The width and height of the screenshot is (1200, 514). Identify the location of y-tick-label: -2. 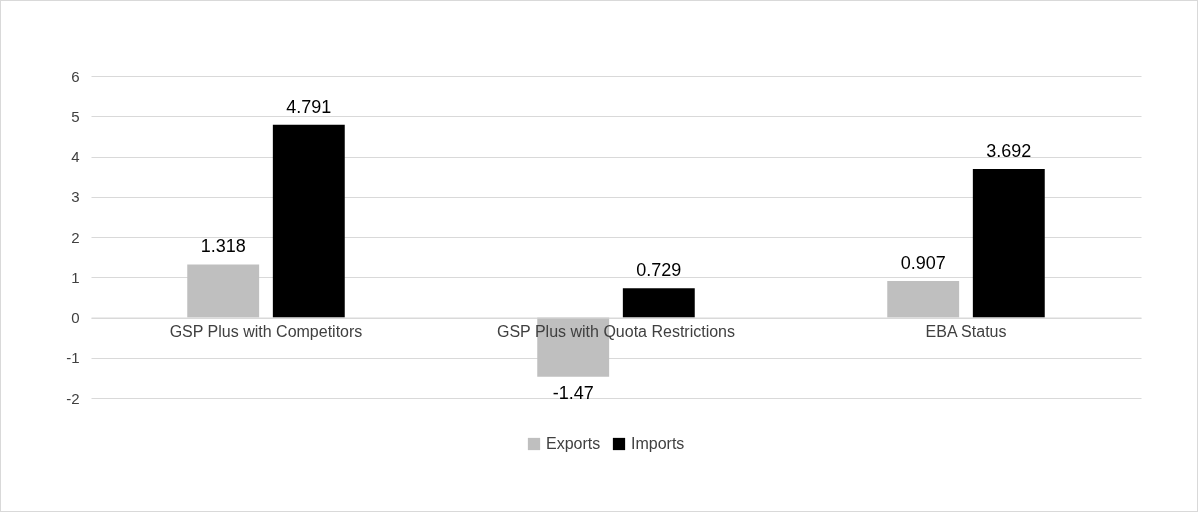
(73, 398).